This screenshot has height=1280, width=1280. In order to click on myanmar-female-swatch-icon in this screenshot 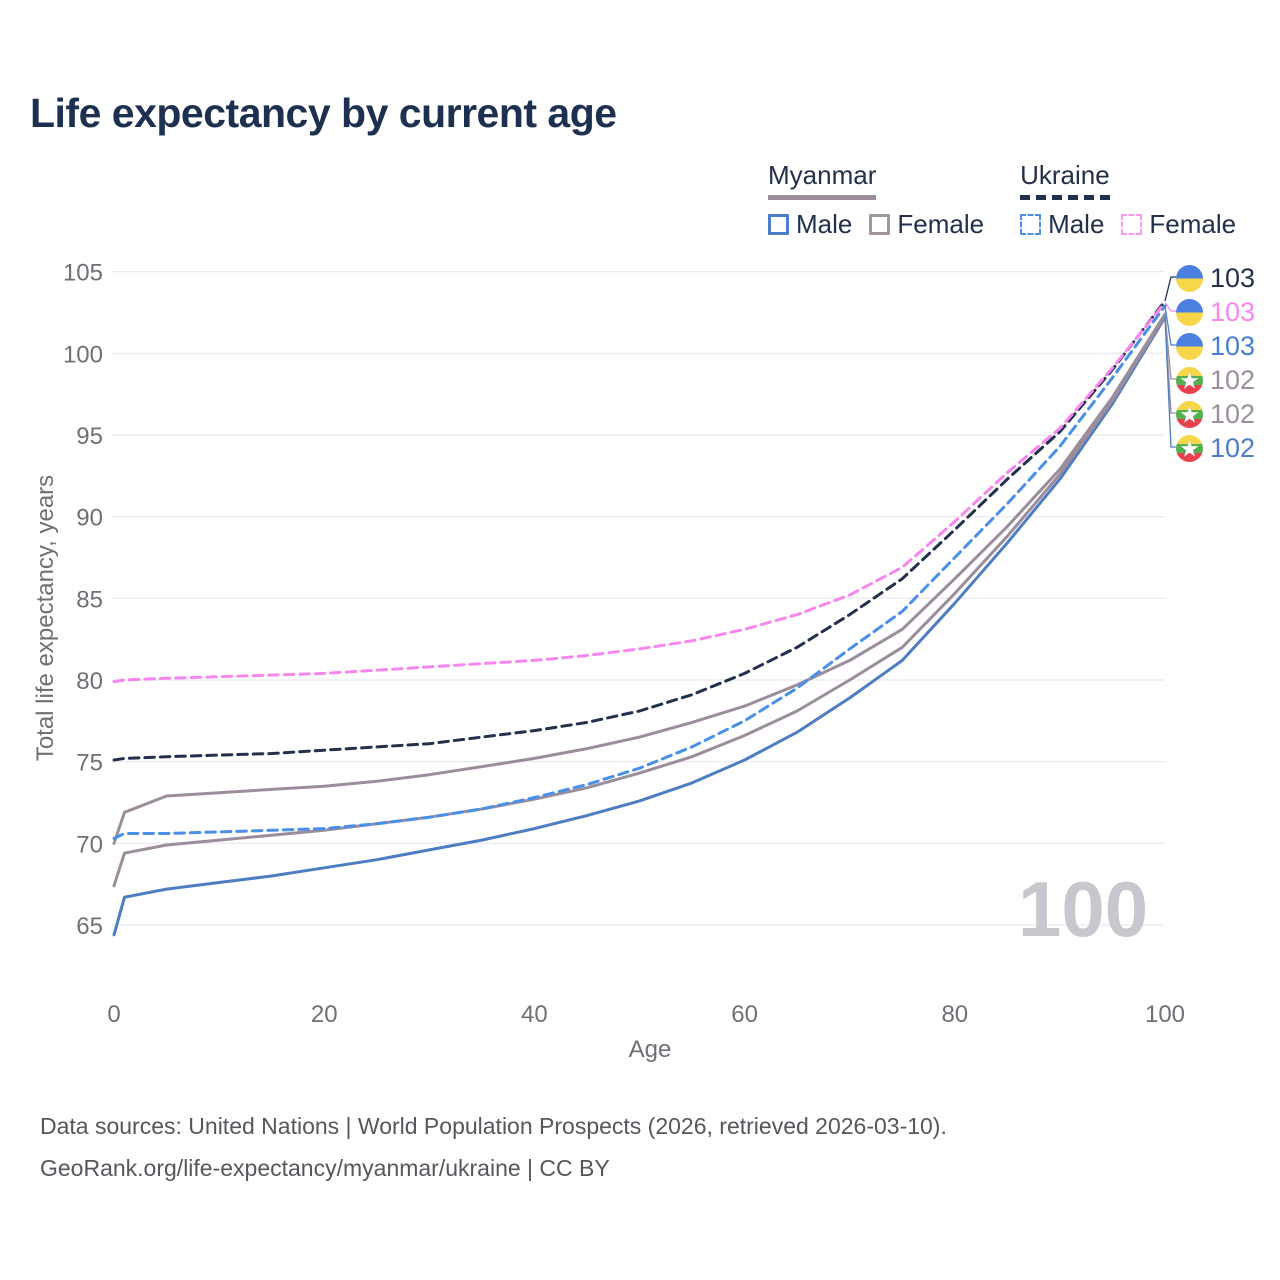, I will do `click(880, 224)`.